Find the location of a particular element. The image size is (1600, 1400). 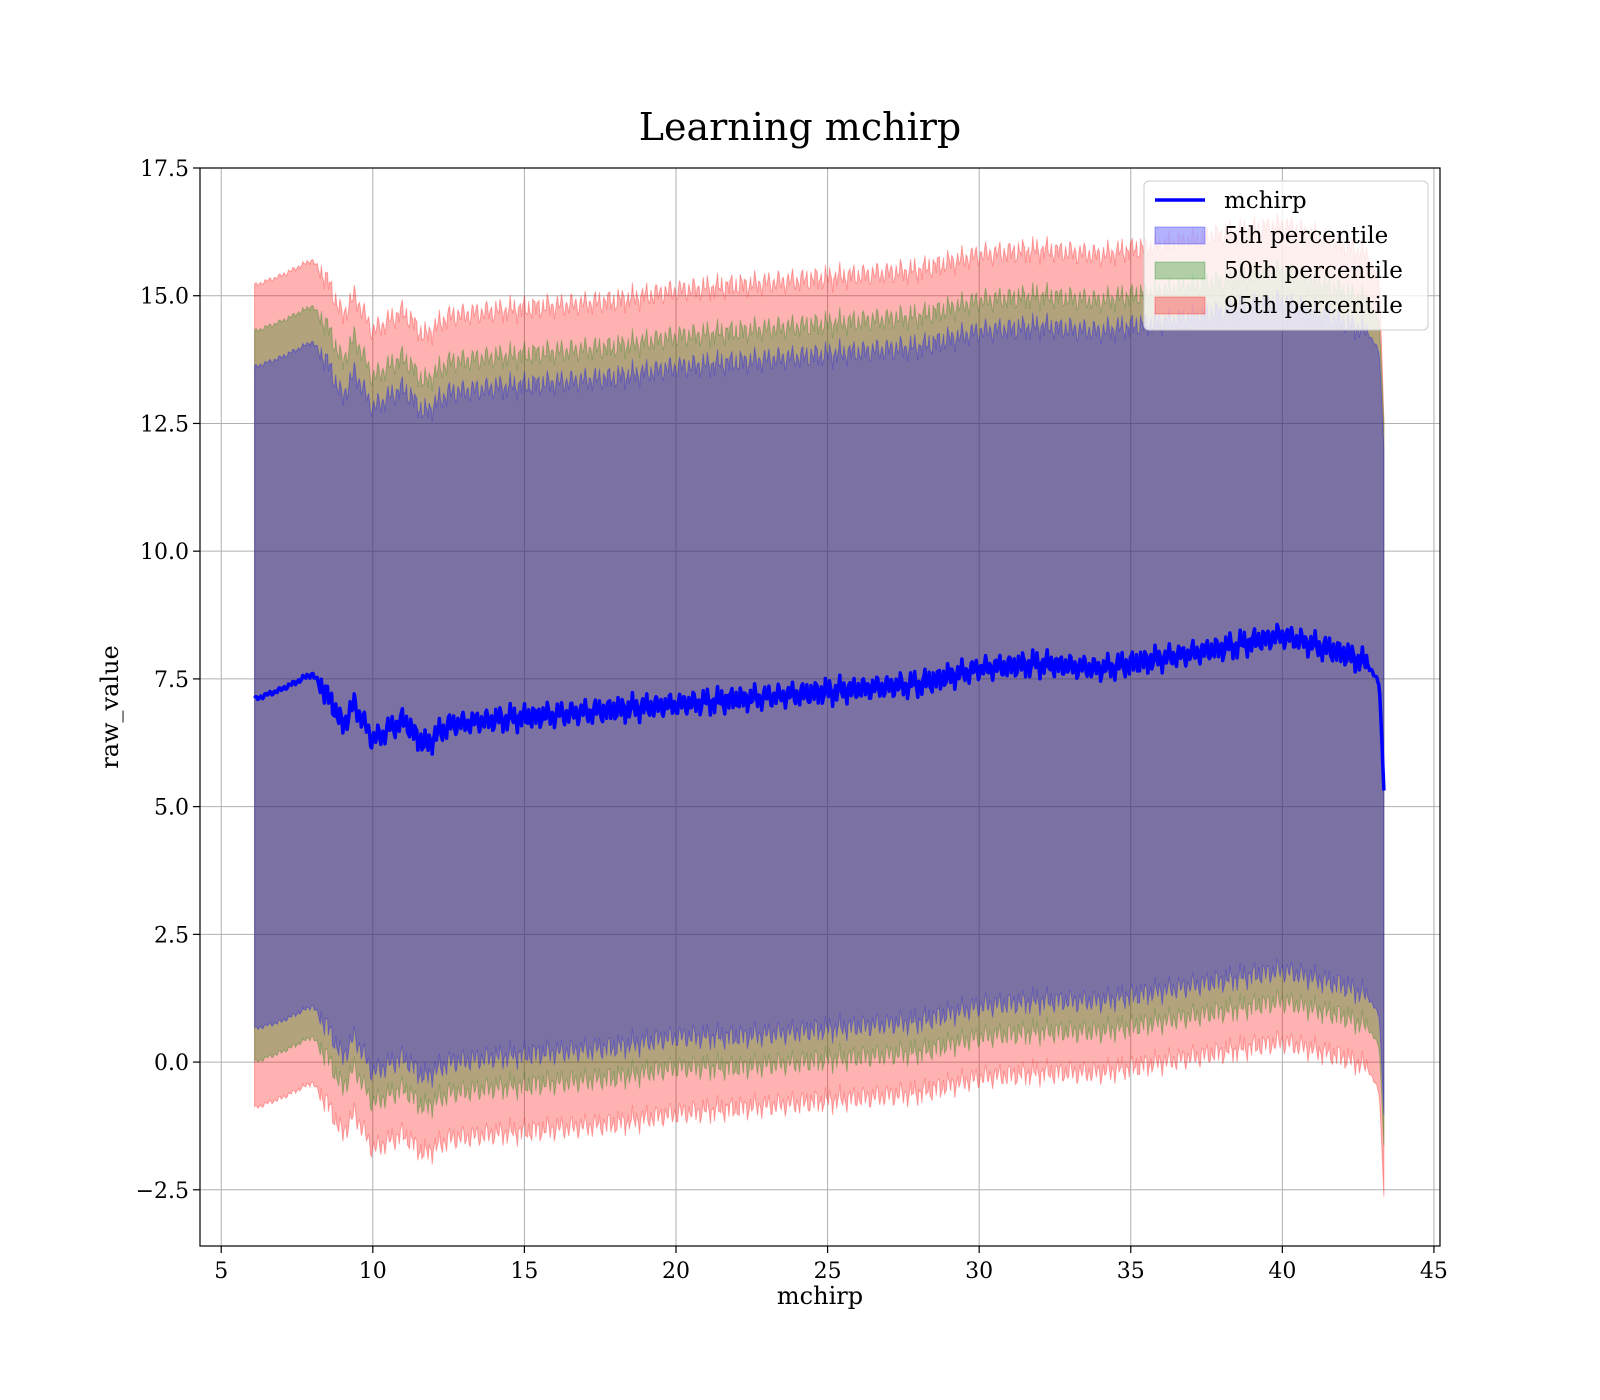

legend-label-5th: 5th percentile is located at coordinates (1306, 236).